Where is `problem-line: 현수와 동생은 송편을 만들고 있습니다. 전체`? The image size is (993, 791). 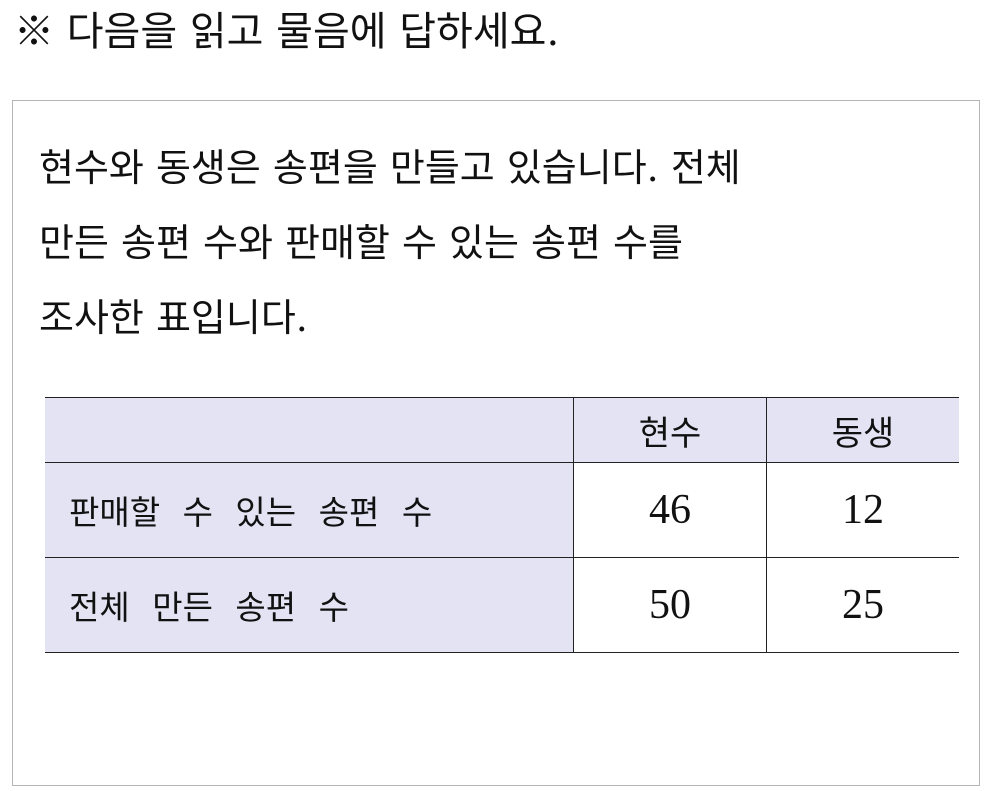 problem-line: 현수와 동생은 송편을 만들고 있습니다. 전체 is located at coordinates (390, 168).